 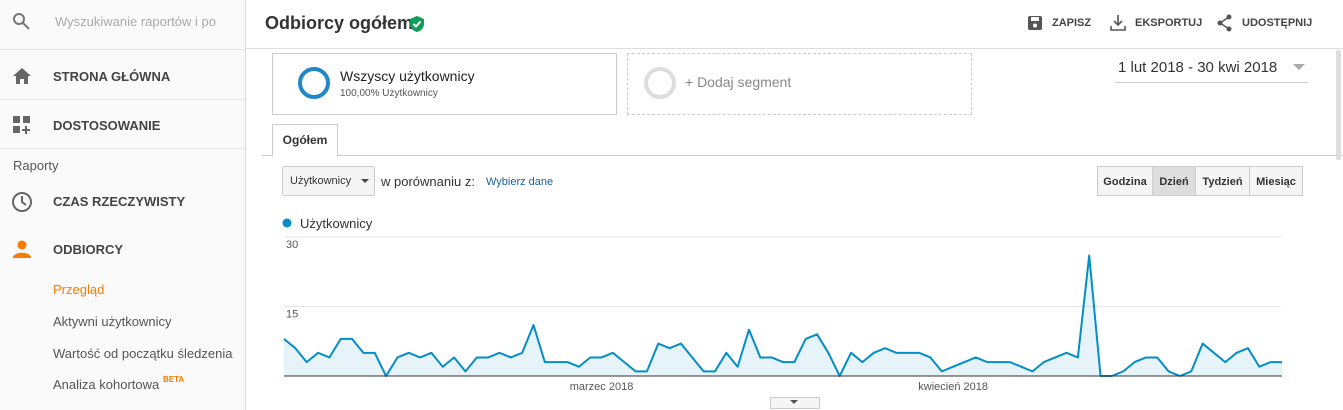 What do you see at coordinates (119, 201) in the screenshot?
I see `nav-item: CZAS RZECZYWISTY` at bounding box center [119, 201].